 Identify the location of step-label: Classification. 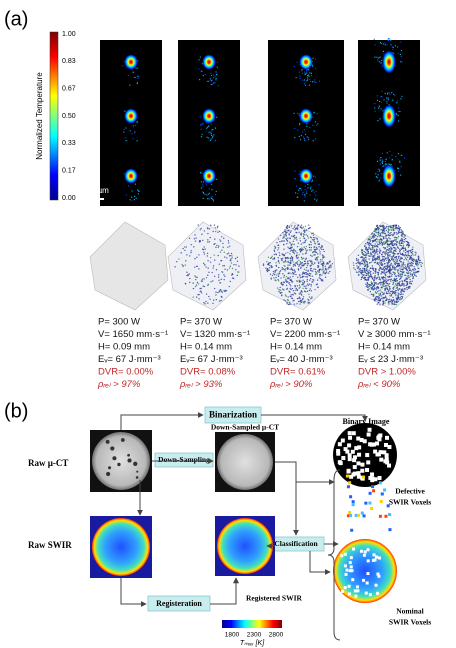
(296, 543).